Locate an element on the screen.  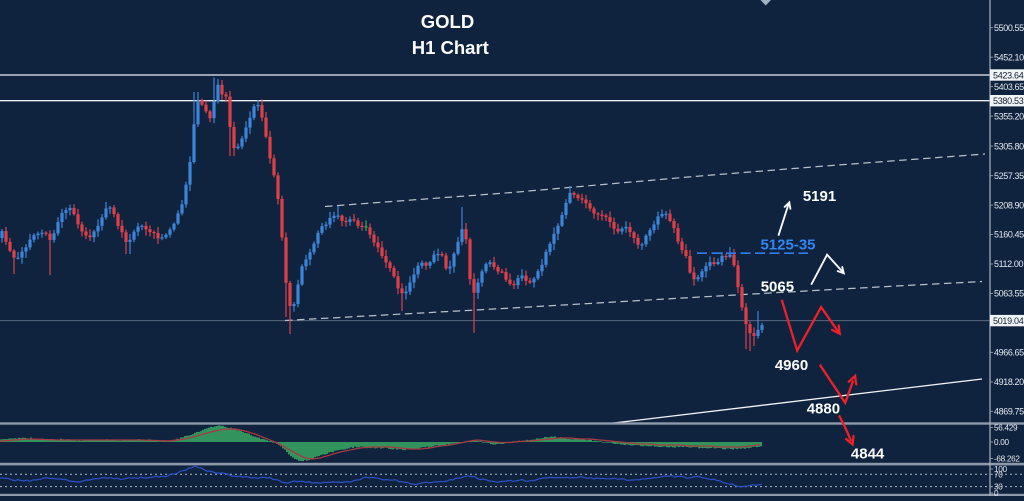
svg-text: 5500.55 is located at coordinates (1009, 28).